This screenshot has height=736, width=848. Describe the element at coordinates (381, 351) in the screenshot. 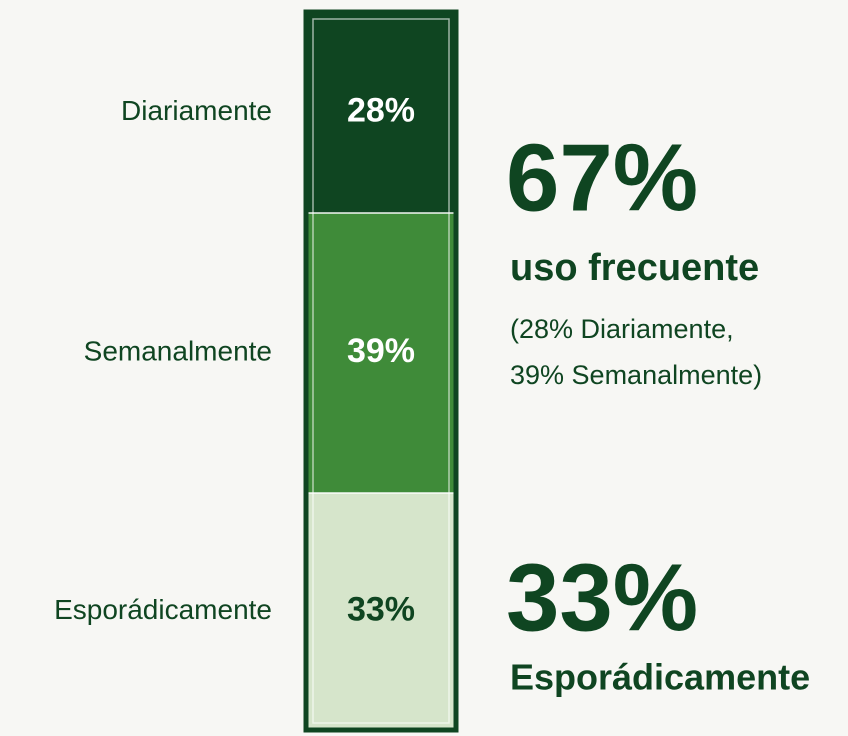

I see `value-label: 39%` at that location.